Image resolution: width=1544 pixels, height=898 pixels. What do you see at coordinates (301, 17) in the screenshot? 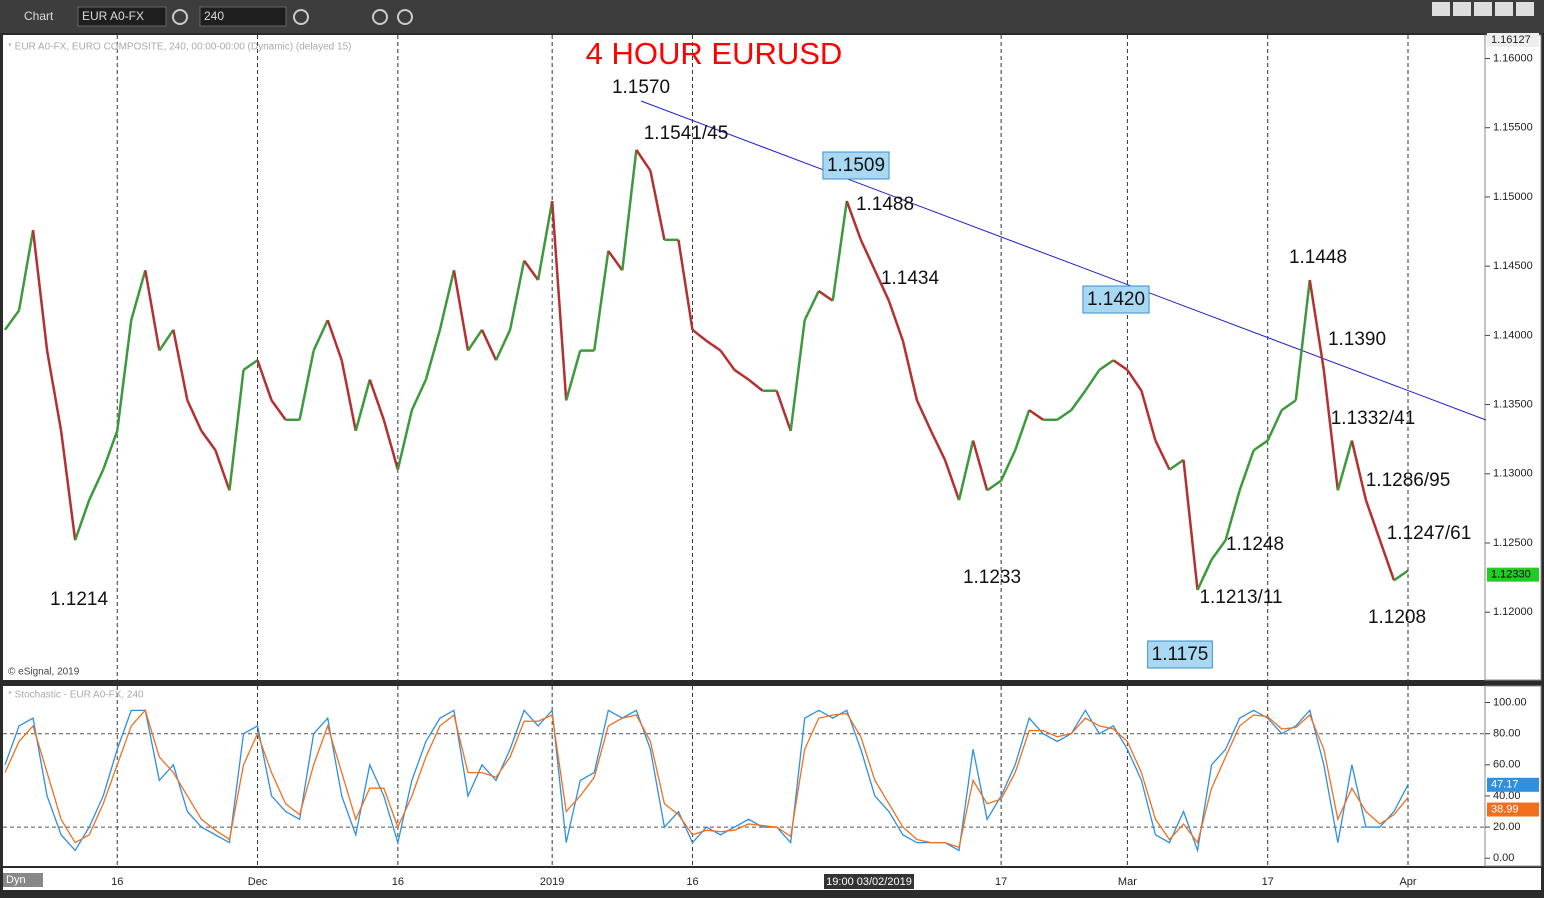
I see `time-icon` at bounding box center [301, 17].